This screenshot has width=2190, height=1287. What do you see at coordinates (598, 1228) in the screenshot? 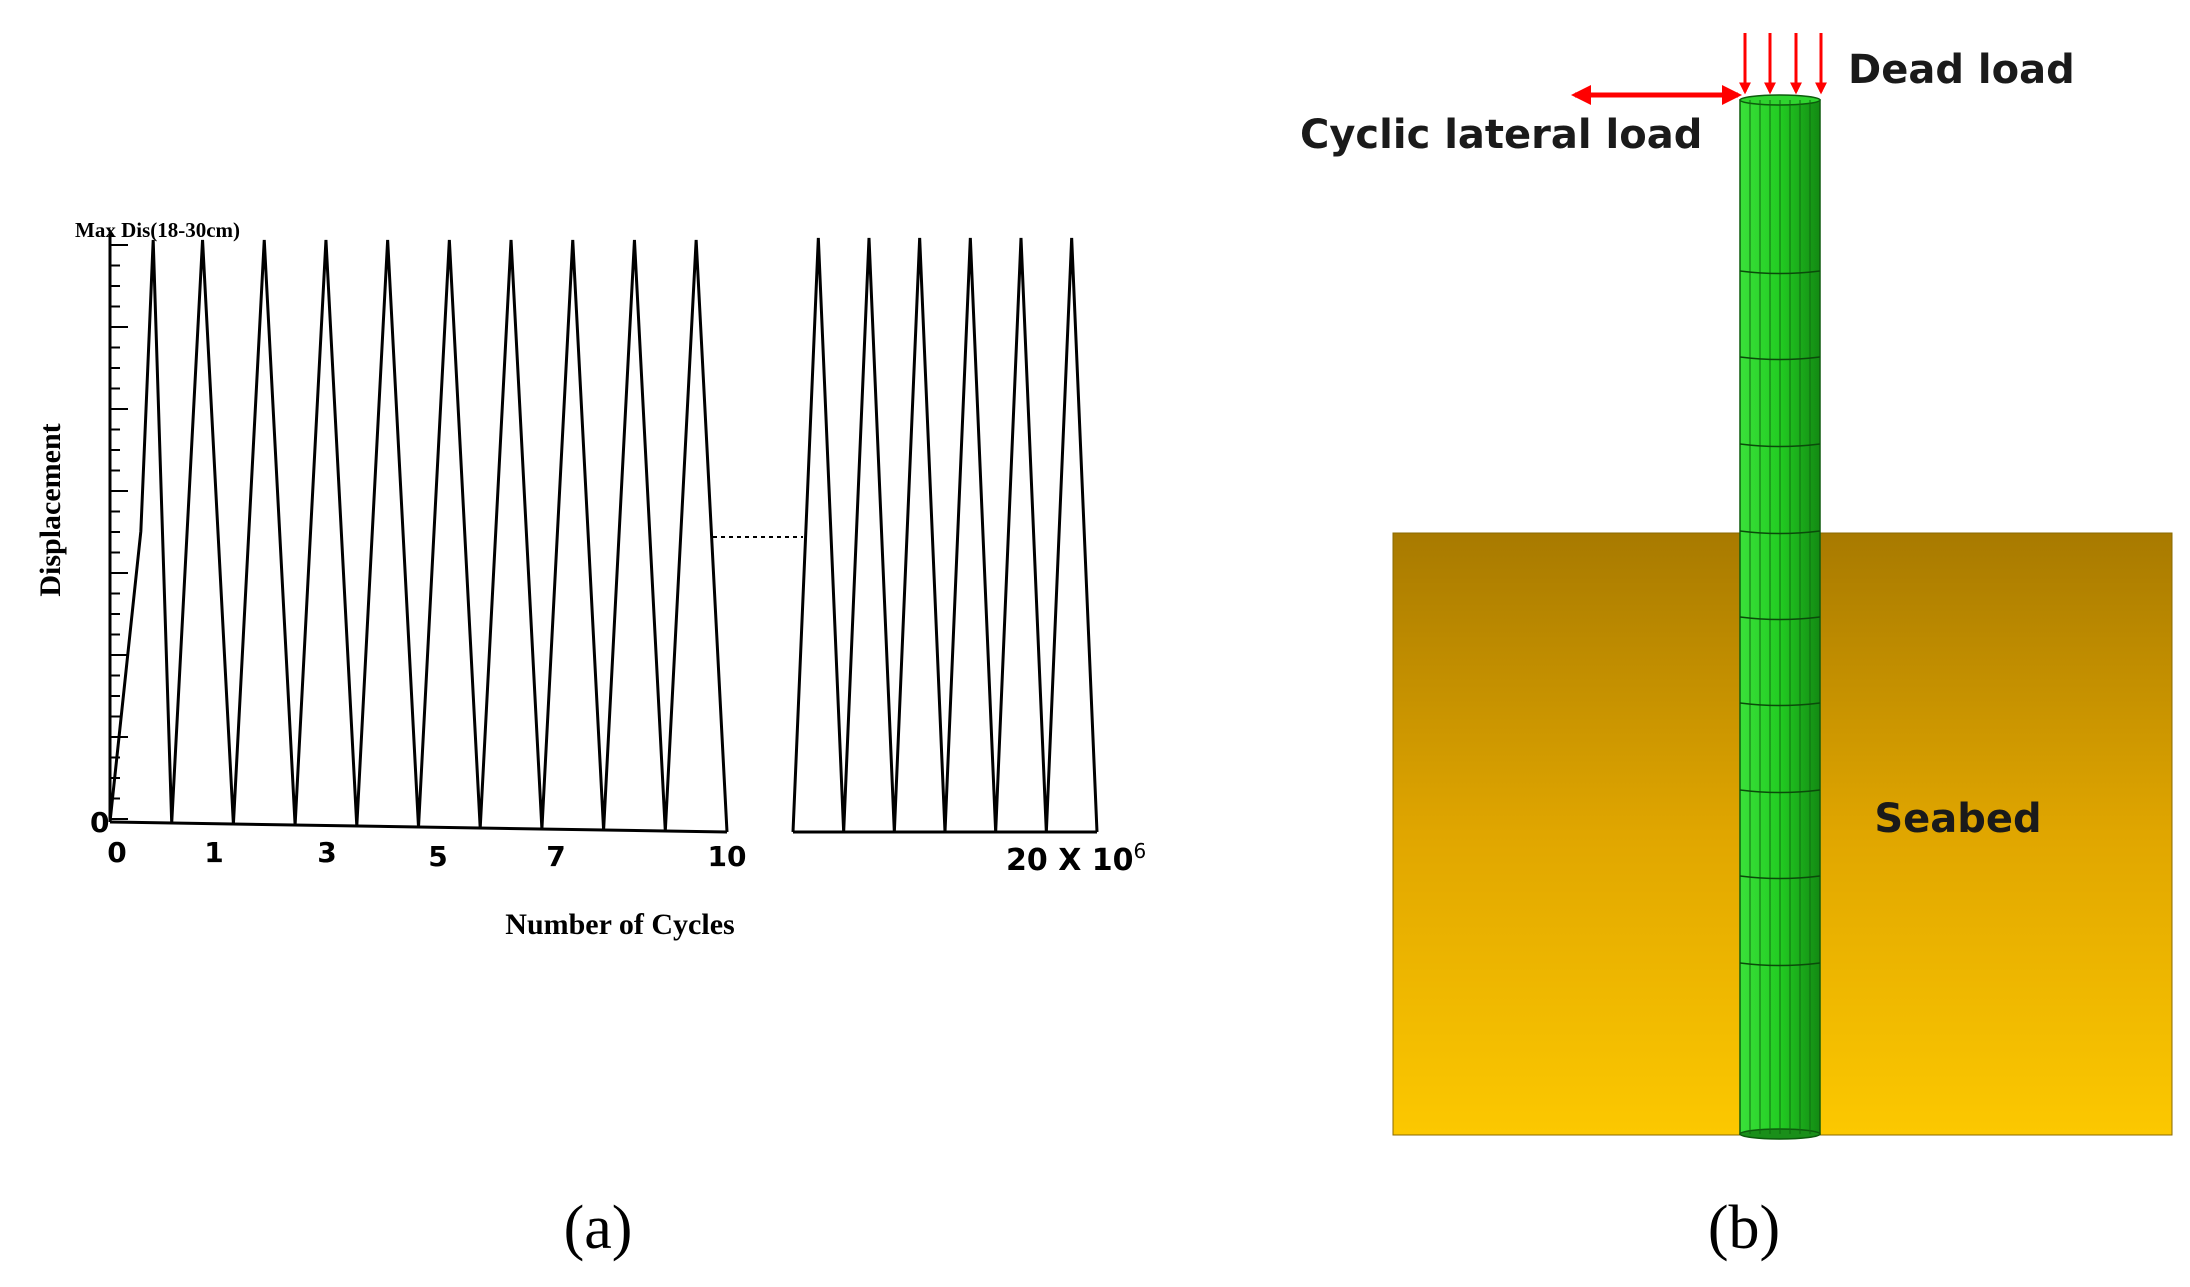
I see `panel-a-caption: (a)` at bounding box center [598, 1228].